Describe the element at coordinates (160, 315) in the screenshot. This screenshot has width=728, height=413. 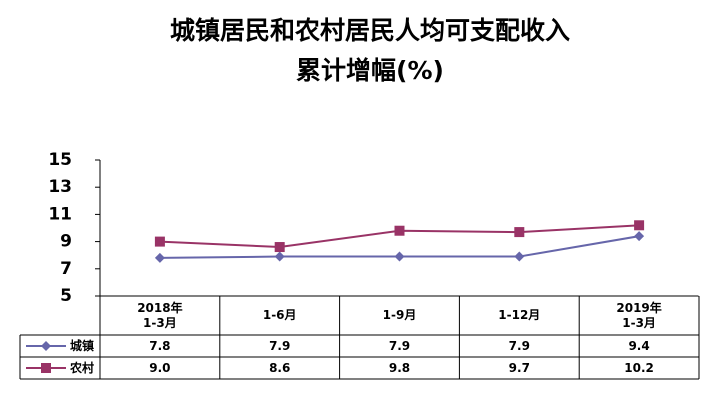
I see `x-tick-label: 2018年 1-3月` at that location.